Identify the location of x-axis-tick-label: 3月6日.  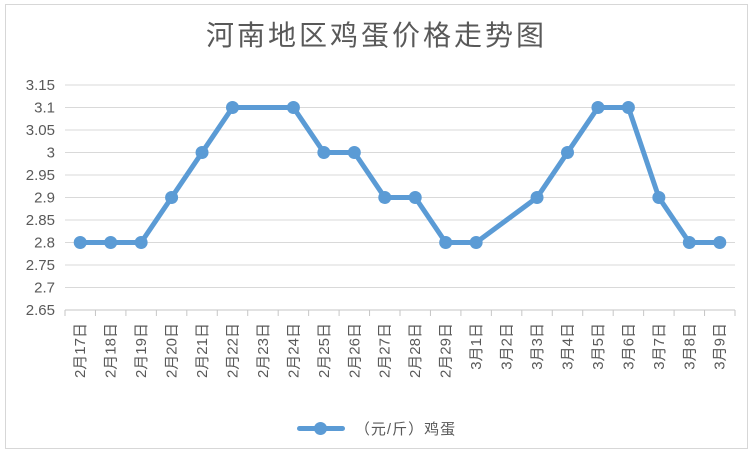
(628, 346).